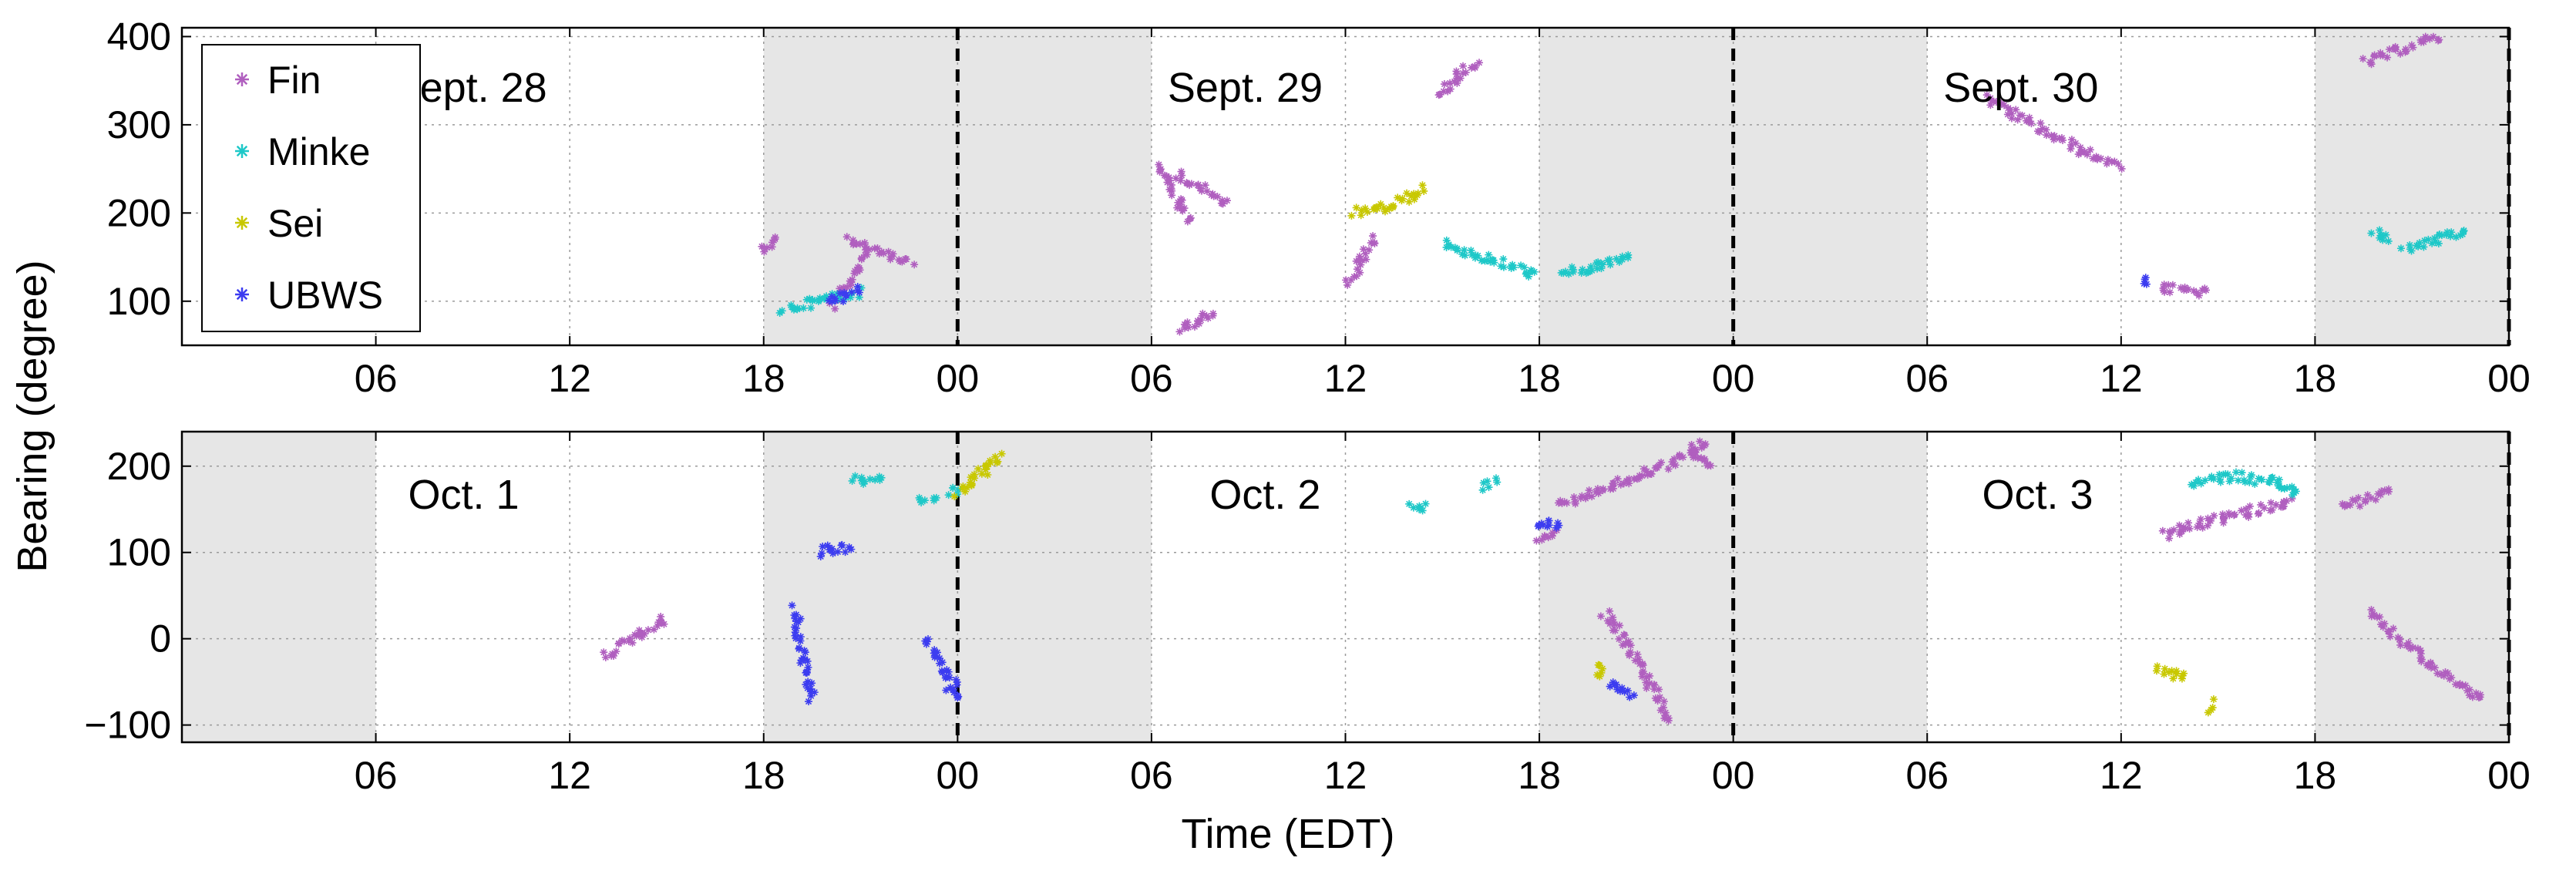  What do you see at coordinates (160, 639) in the screenshot?
I see `y-tick-label: 0` at bounding box center [160, 639].